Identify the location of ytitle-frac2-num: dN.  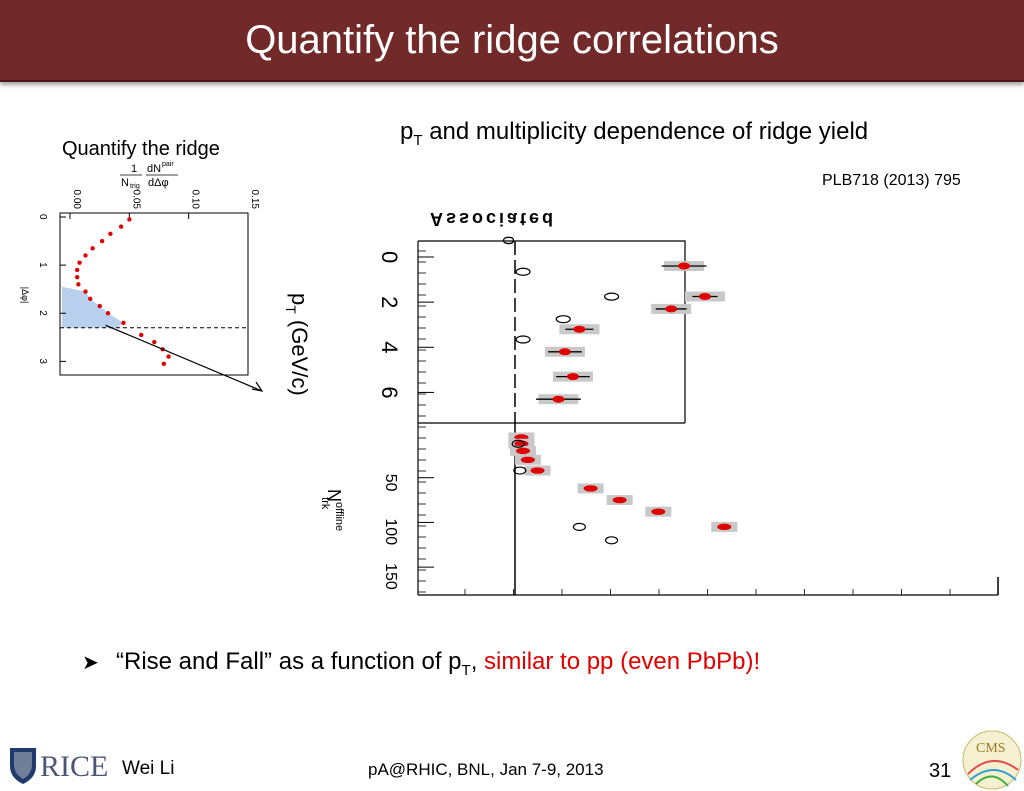
(154, 169).